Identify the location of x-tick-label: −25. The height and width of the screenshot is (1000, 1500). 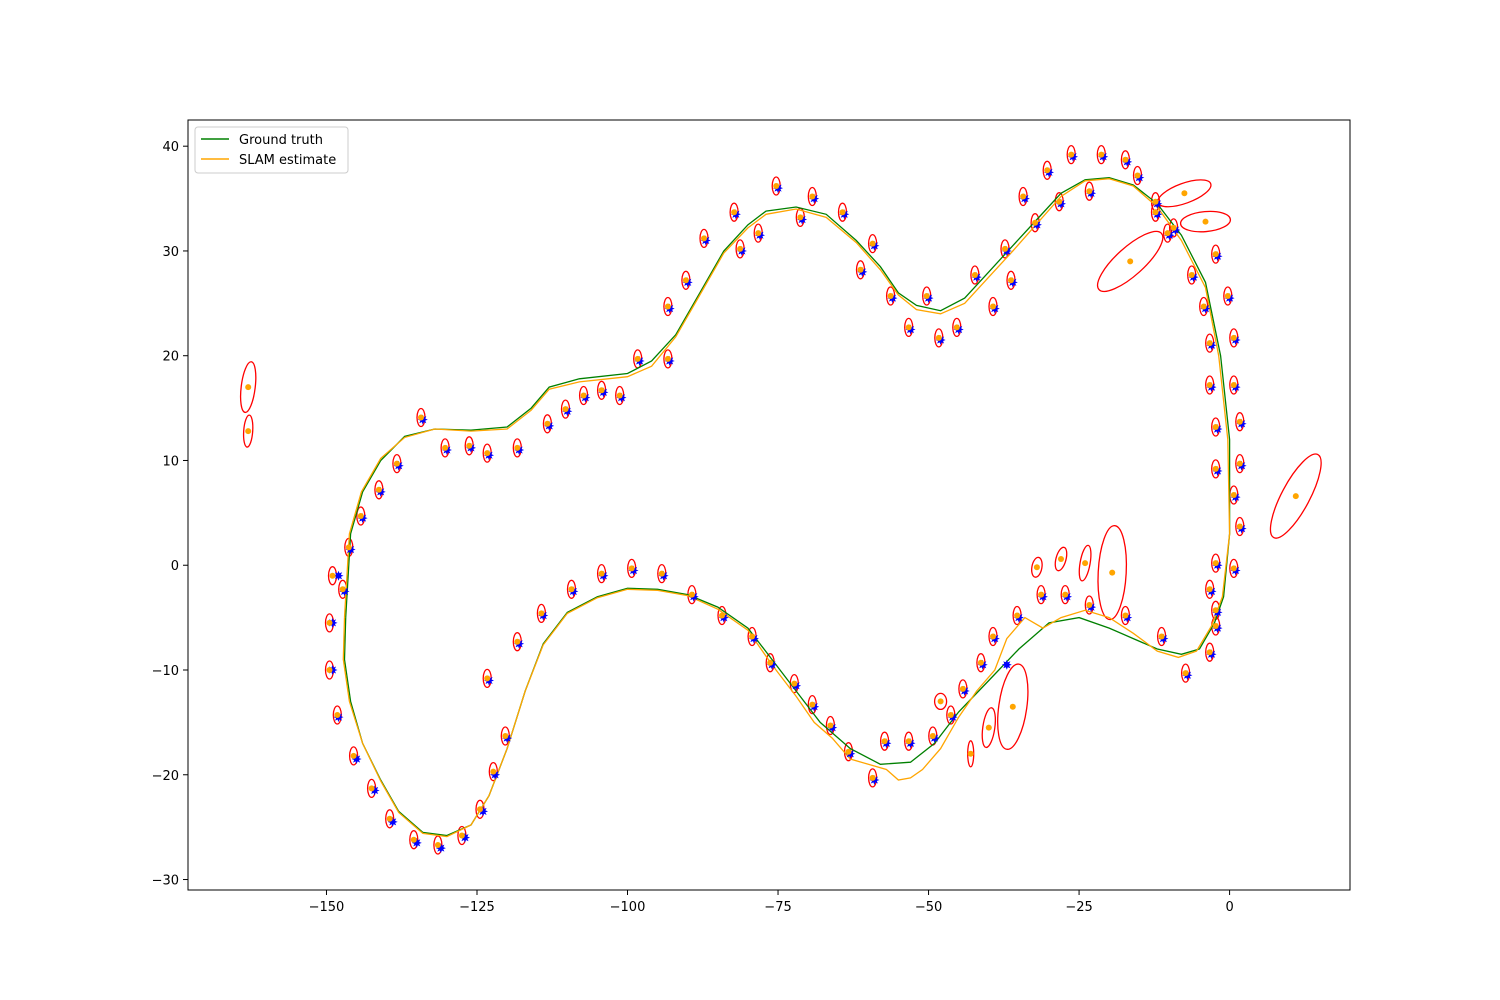
(1078, 907).